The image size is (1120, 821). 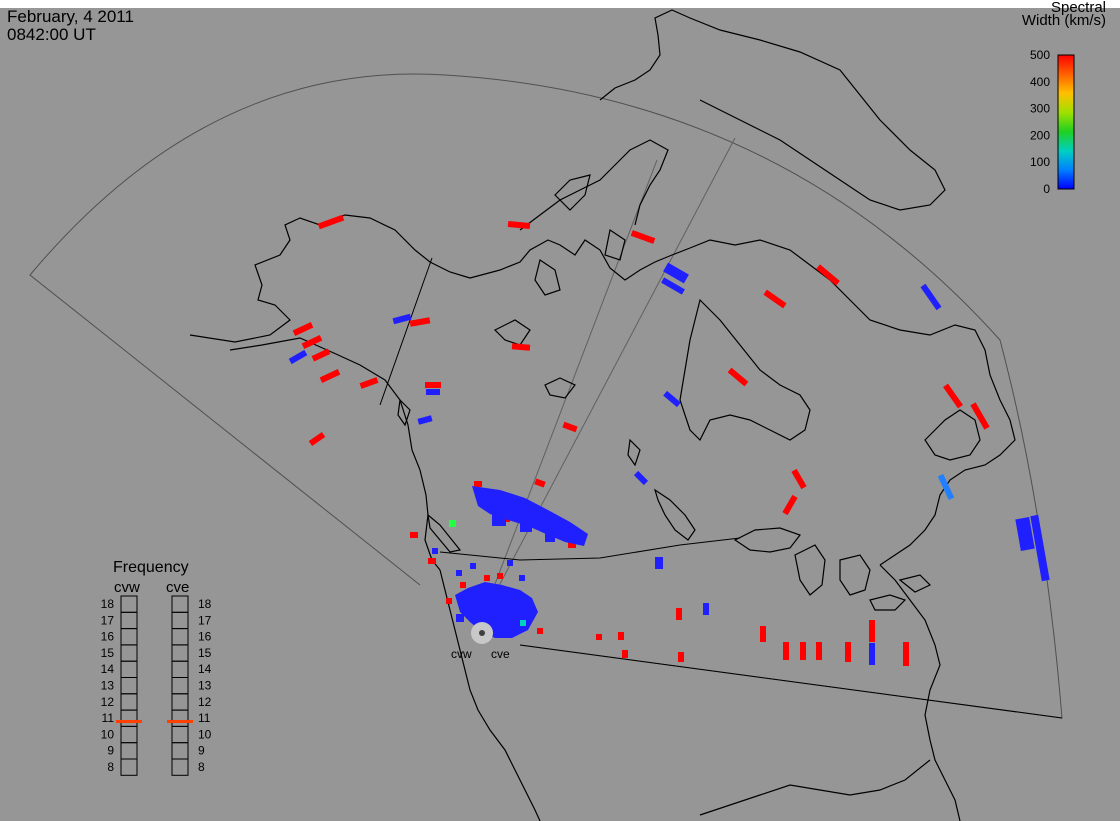 What do you see at coordinates (70, 16) in the screenshot?
I see `date-label: February, 4 2011` at bounding box center [70, 16].